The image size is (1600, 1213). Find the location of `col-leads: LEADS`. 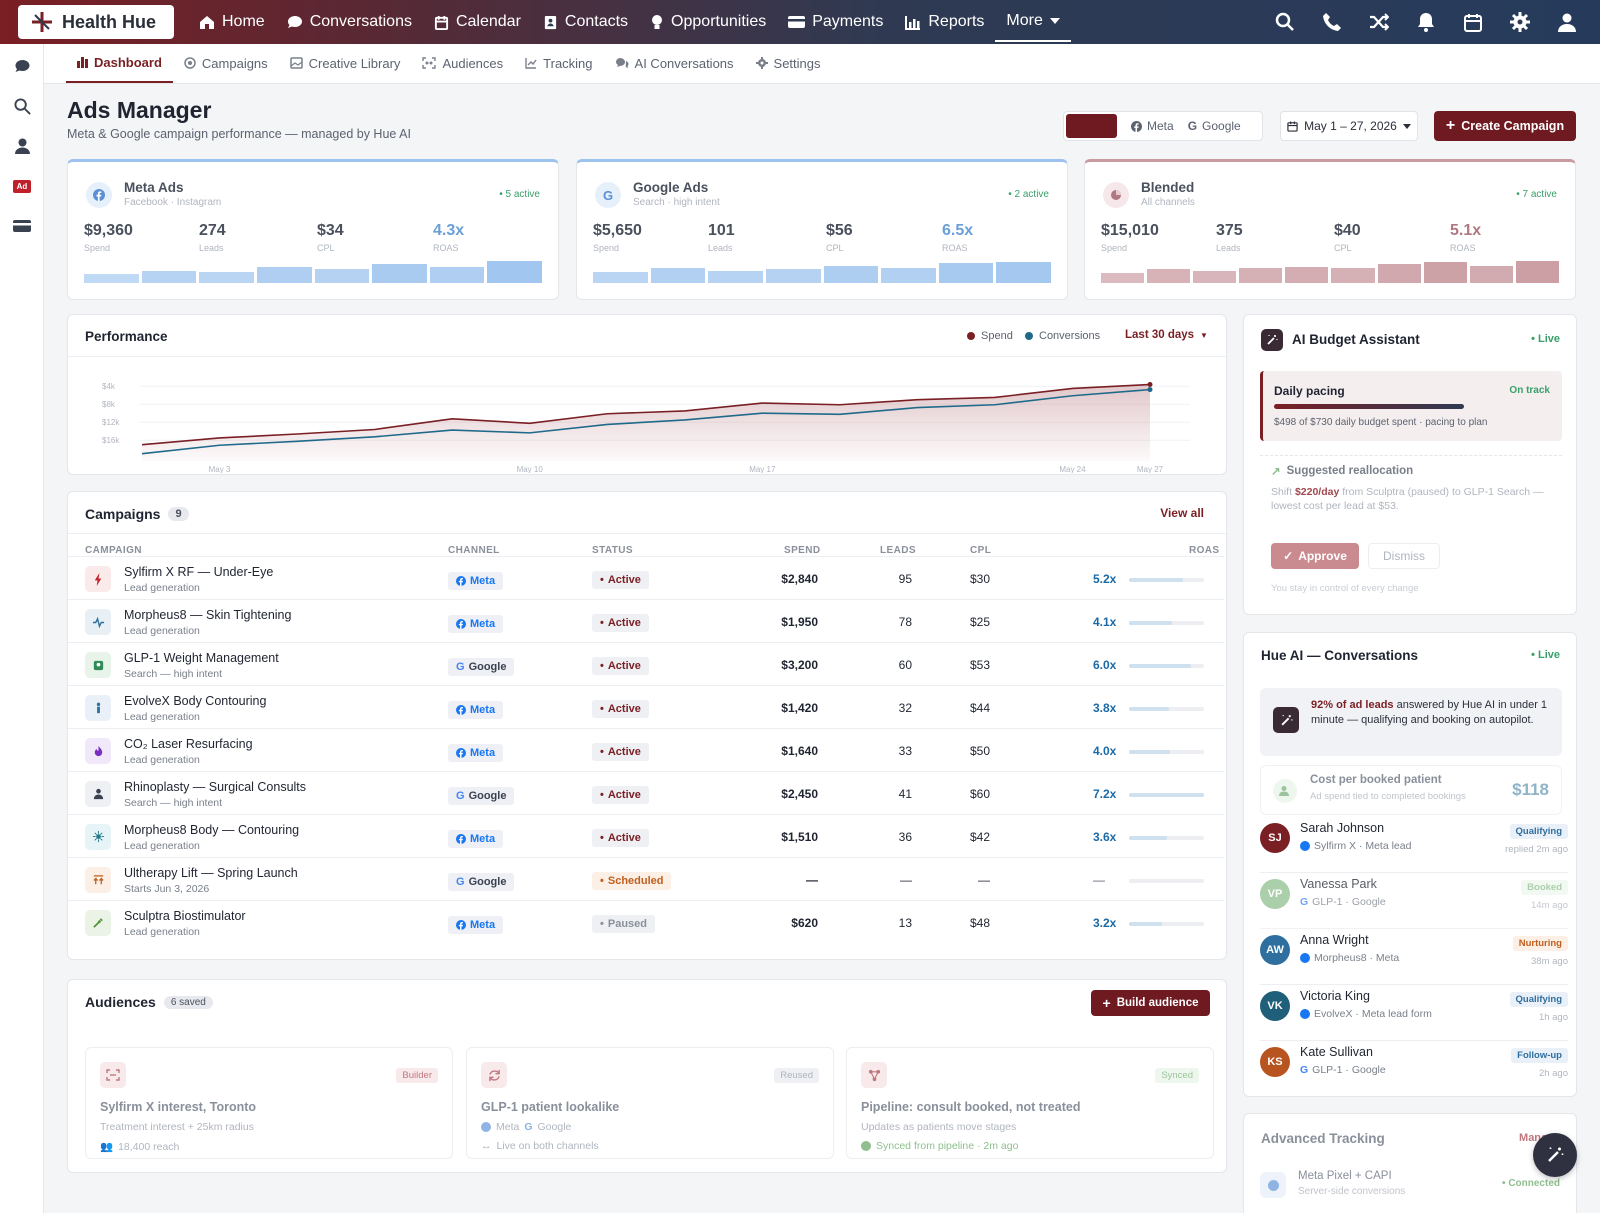

col-leads: LEADS is located at coordinates (898, 550).